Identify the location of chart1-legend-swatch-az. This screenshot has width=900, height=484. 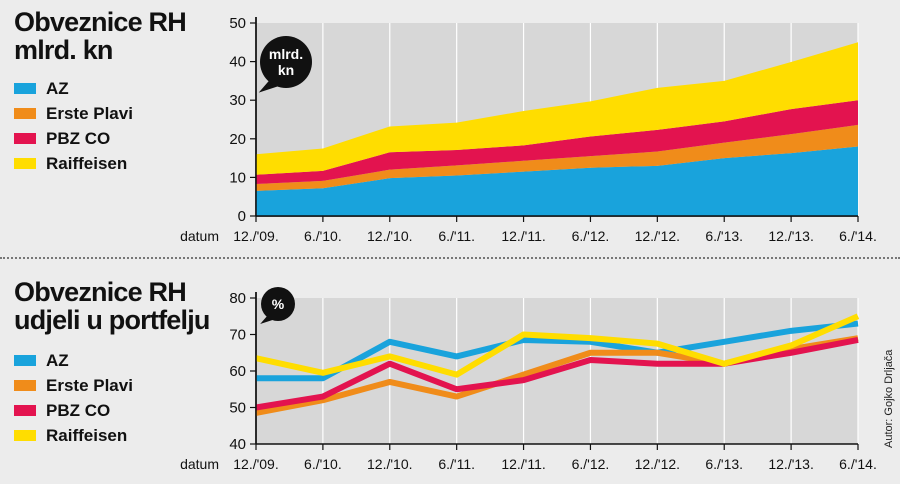
(25, 88).